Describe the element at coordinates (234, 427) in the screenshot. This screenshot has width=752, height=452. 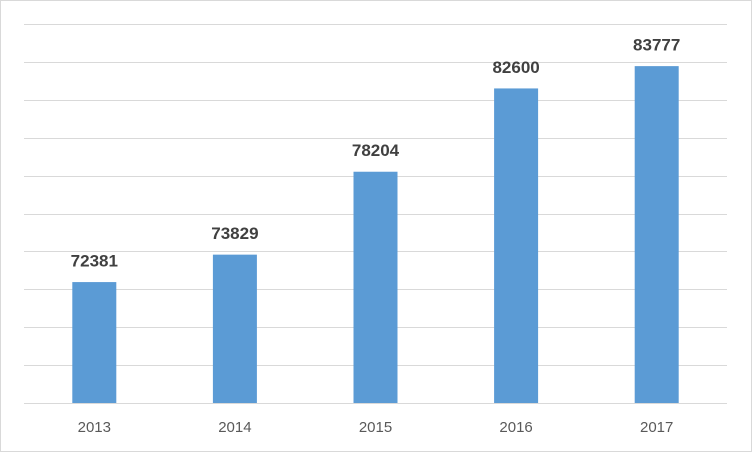
I see `x-tick-label: 2014` at that location.